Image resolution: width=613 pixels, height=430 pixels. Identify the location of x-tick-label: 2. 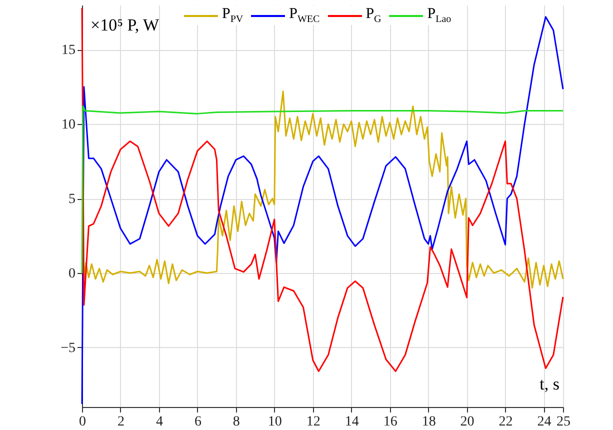
(120, 422).